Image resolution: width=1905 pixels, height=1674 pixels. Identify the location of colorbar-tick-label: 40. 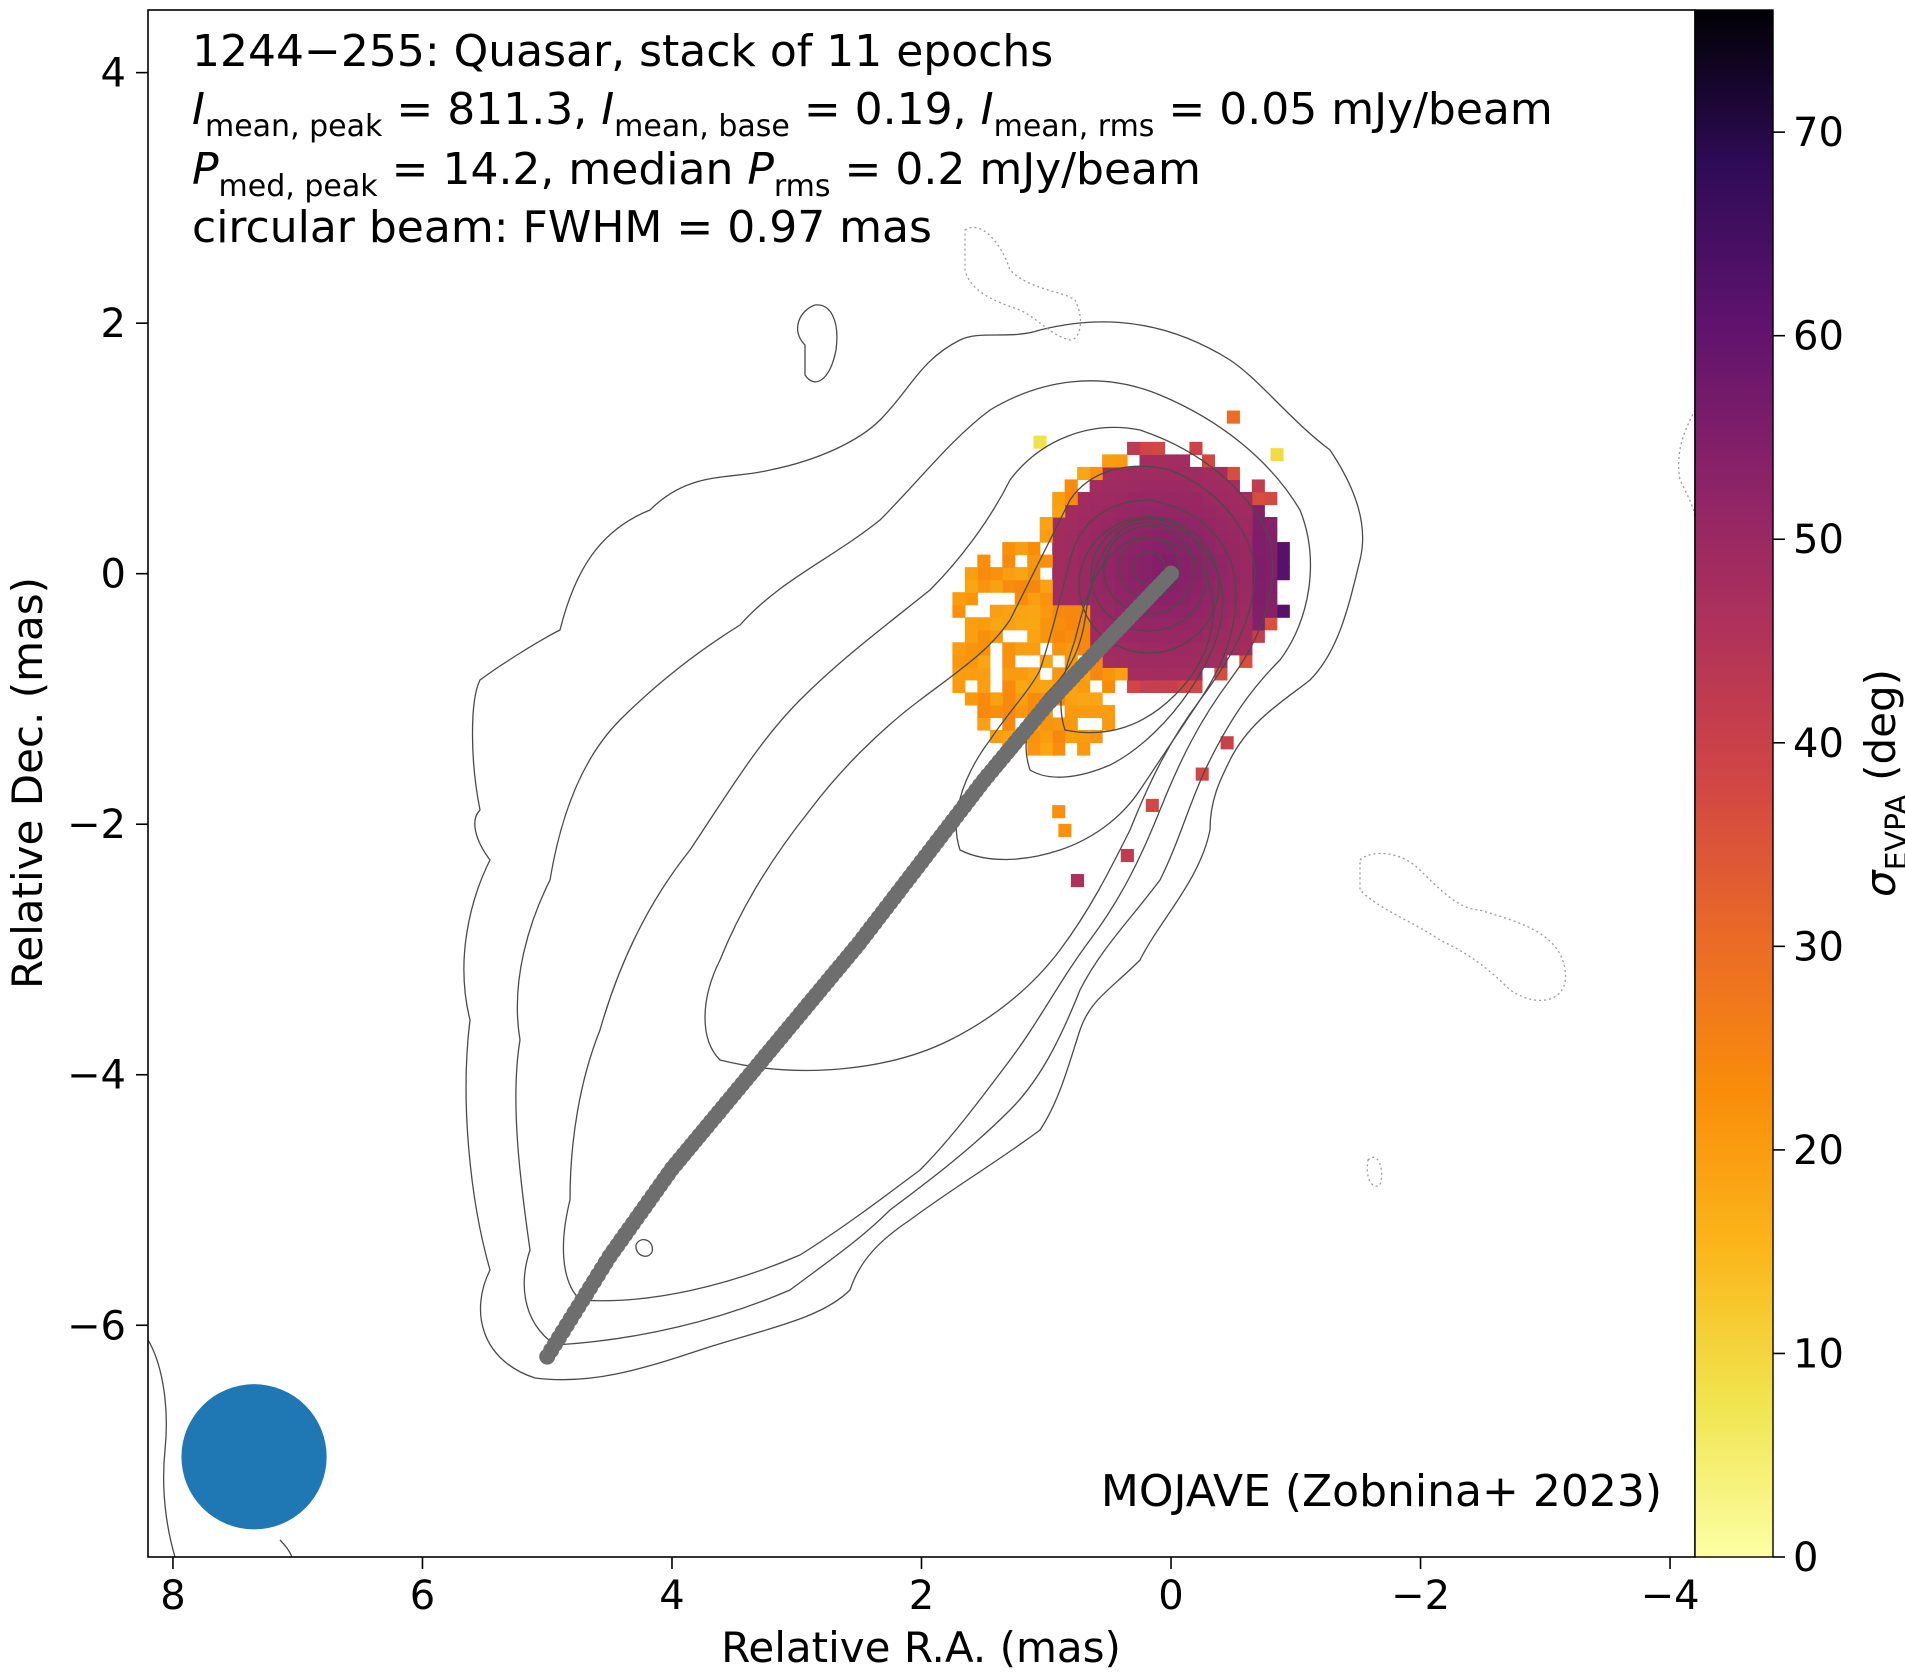
(1818, 744).